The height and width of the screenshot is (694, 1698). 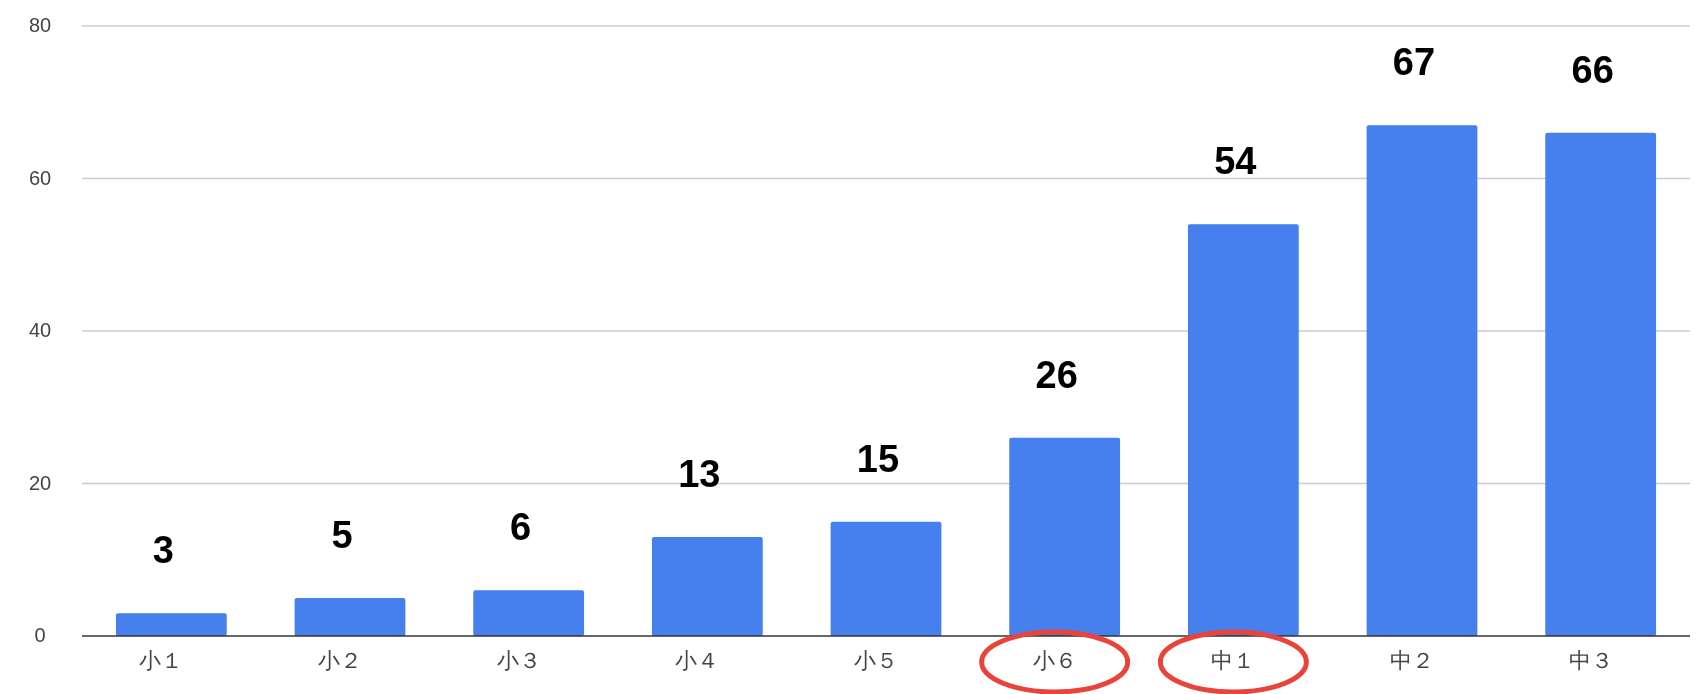 I want to click on y-tick-label: 0, so click(x=40, y=635).